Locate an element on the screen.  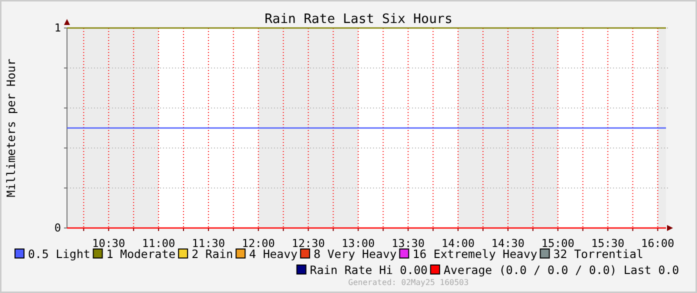
y-axis-title: Millimeters per Hour is located at coordinates (11, 128).